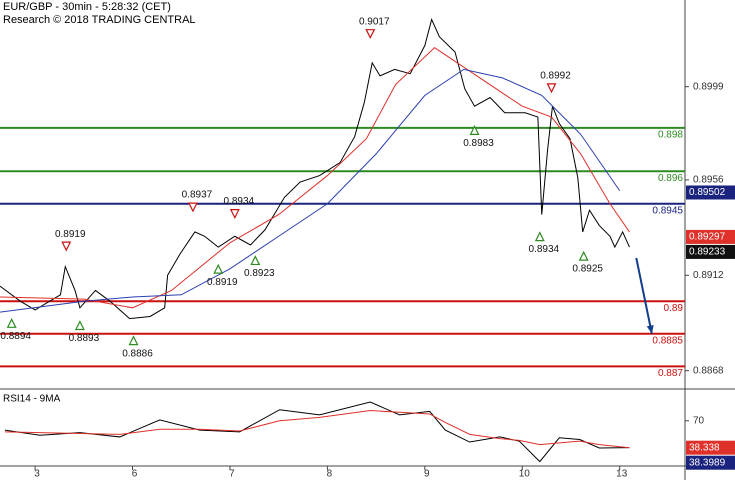 The width and height of the screenshot is (735, 485). Describe the element at coordinates (232, 474) in the screenshot. I see `x-tick-label: 7` at that location.